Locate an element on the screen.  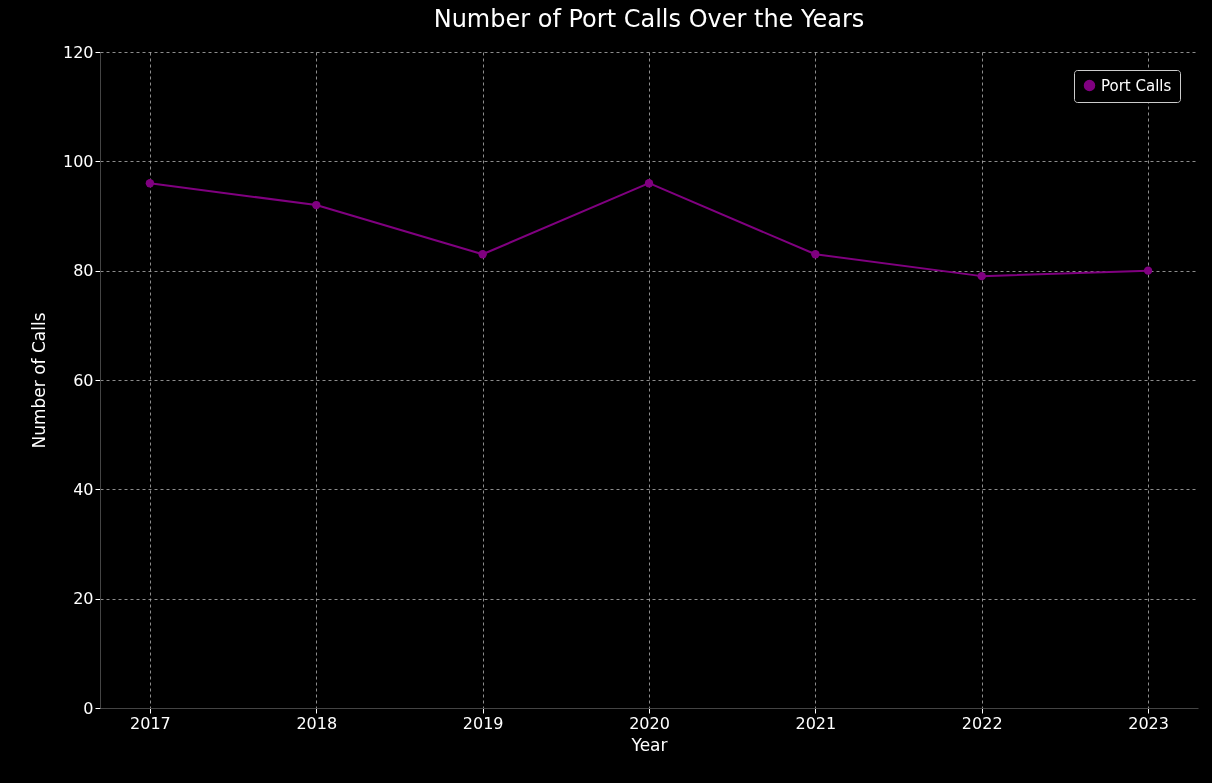
x-axis-title: Year is located at coordinates (649, 744).